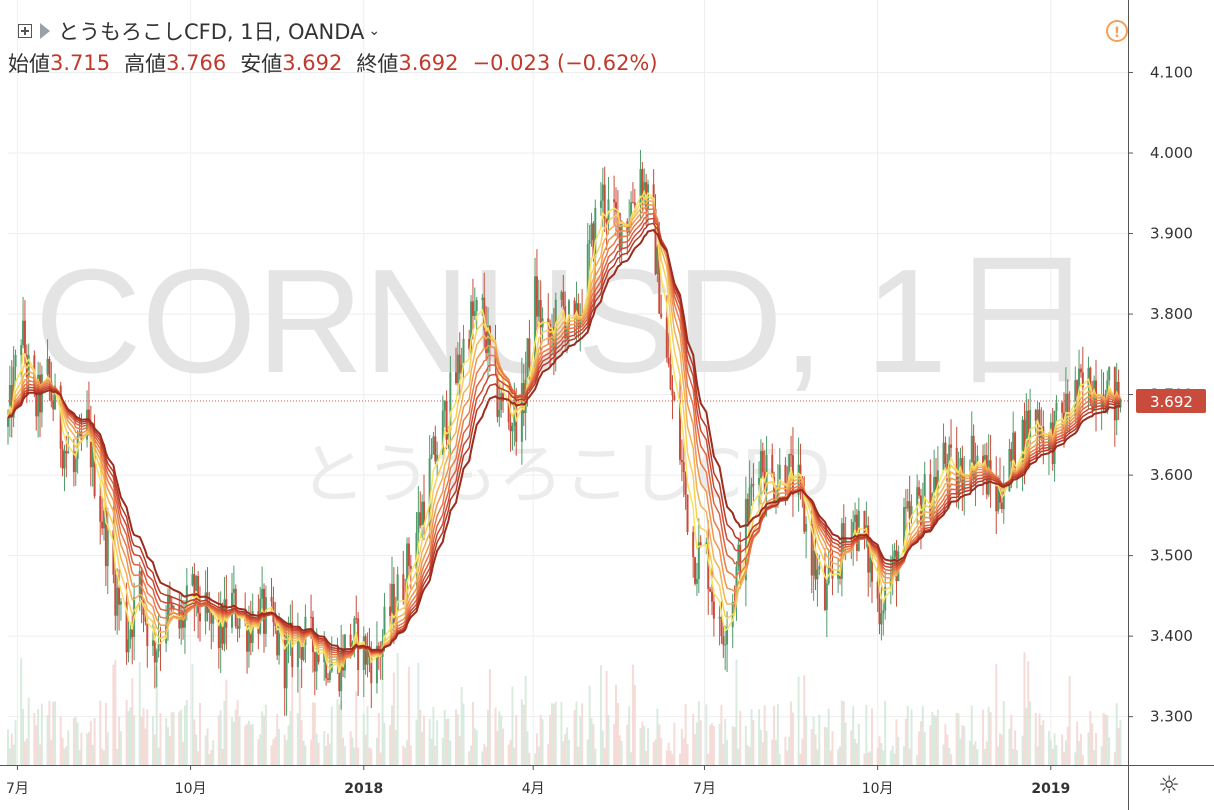 Image resolution: width=1214 pixels, height=810 pixels. I want to click on collapse-plus-icon, so click(25, 31).